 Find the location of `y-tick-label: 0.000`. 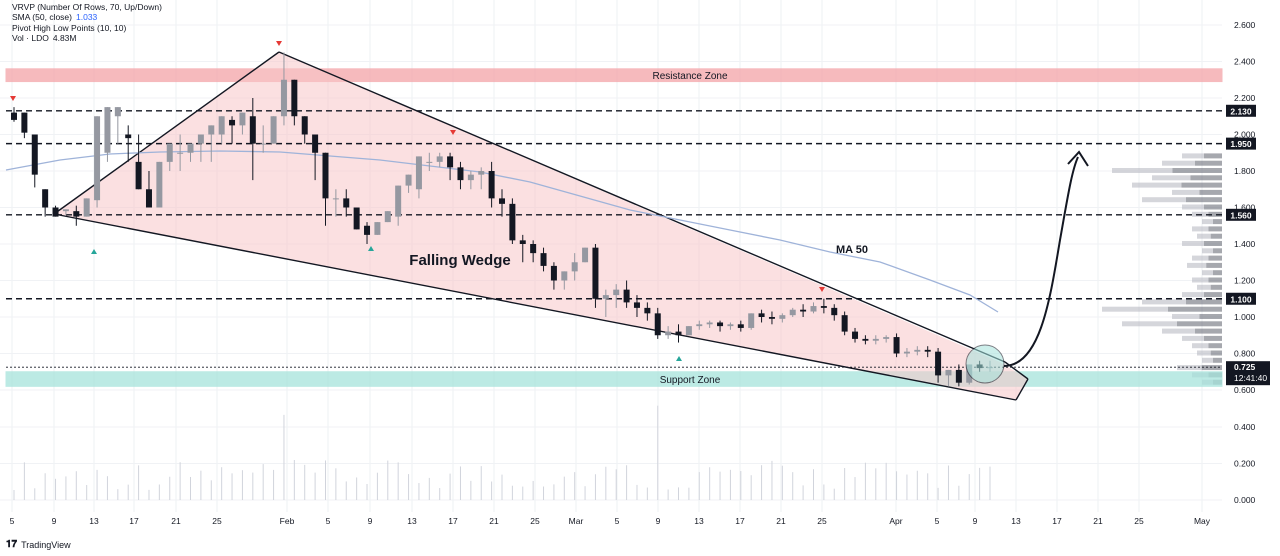

y-tick-label: 0.000 is located at coordinates (1245, 500).